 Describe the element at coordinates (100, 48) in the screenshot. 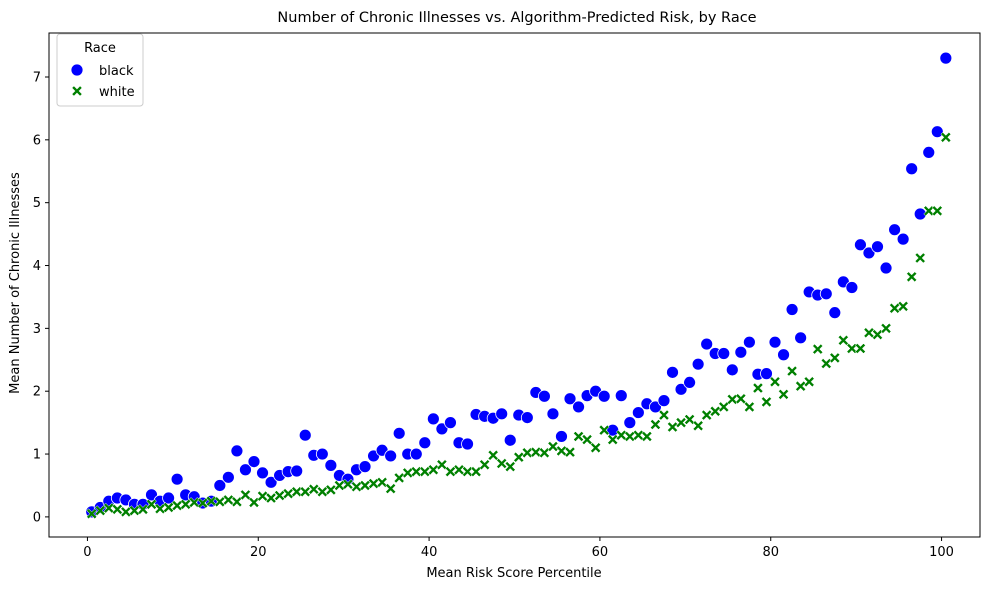

I see `legend-title: Race` at that location.